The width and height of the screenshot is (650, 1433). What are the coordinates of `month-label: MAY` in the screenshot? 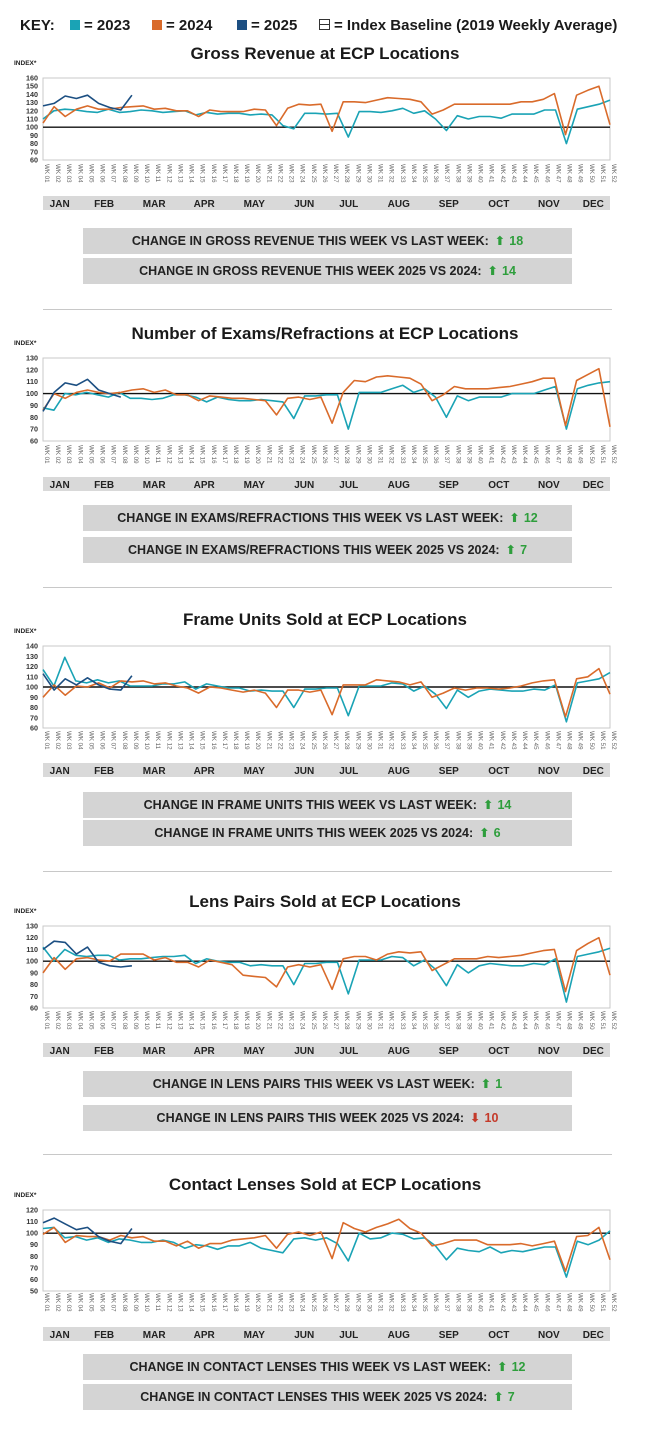 It's located at (255, 204).